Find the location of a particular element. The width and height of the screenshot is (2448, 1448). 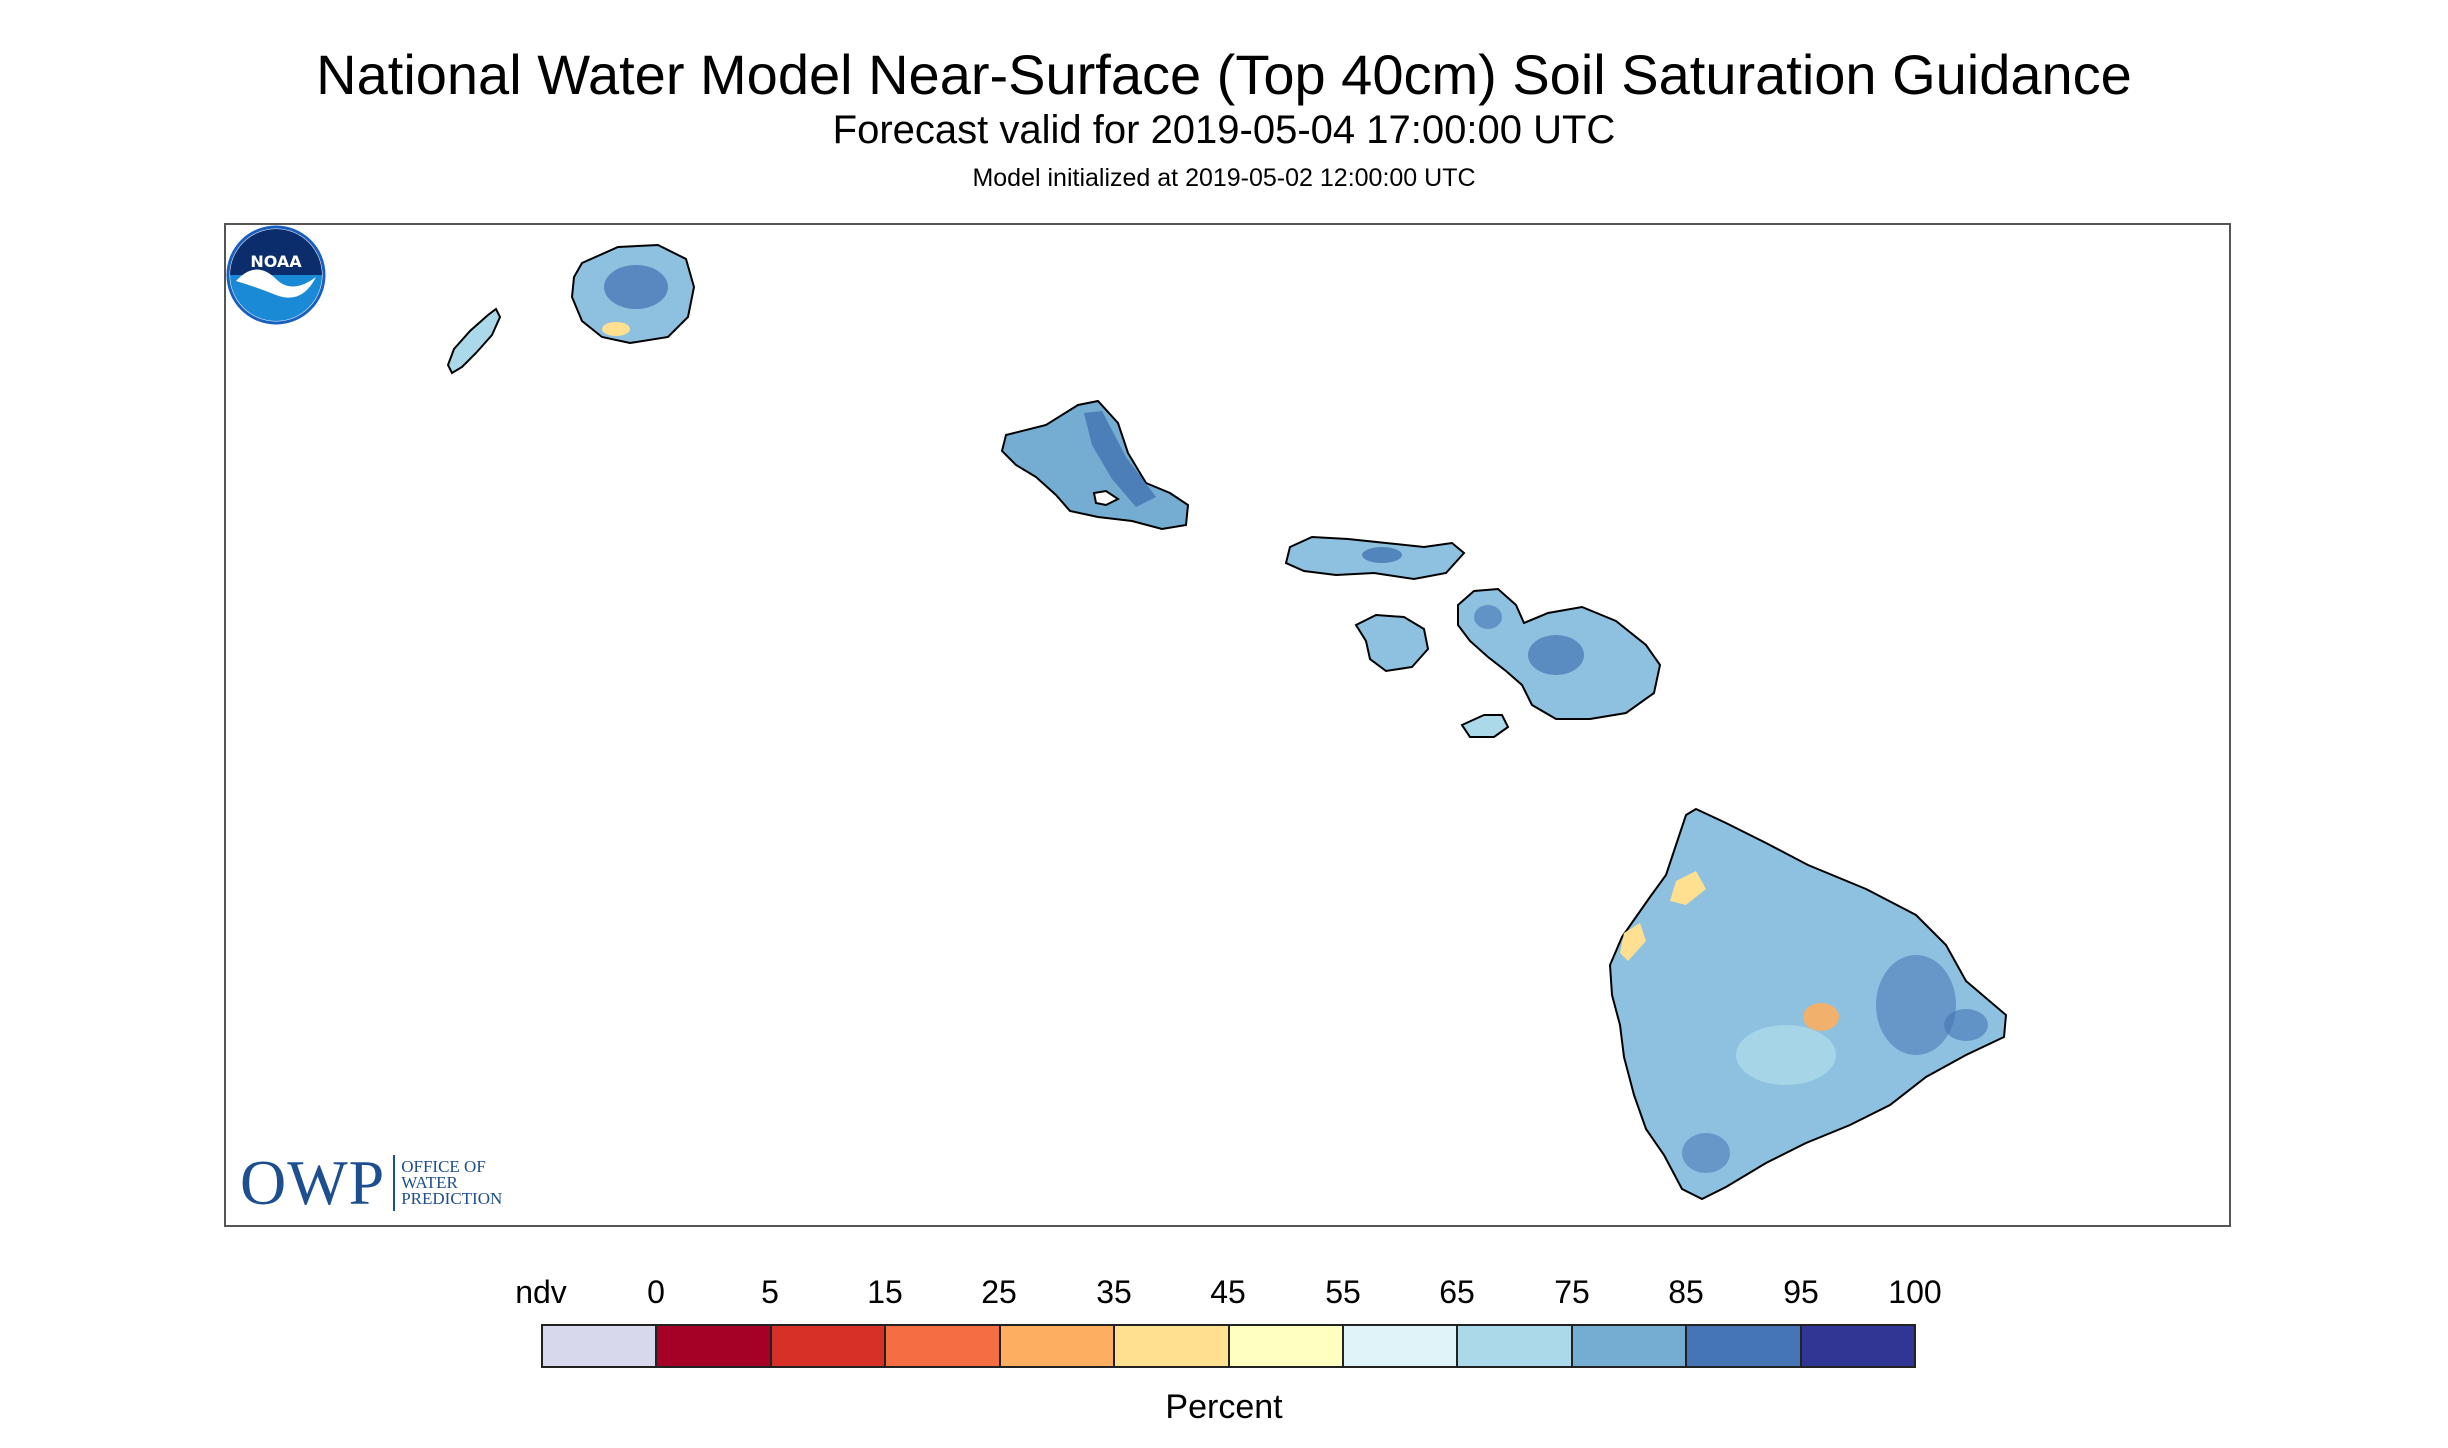

legend-tick-25: 25 is located at coordinates (999, 1292).